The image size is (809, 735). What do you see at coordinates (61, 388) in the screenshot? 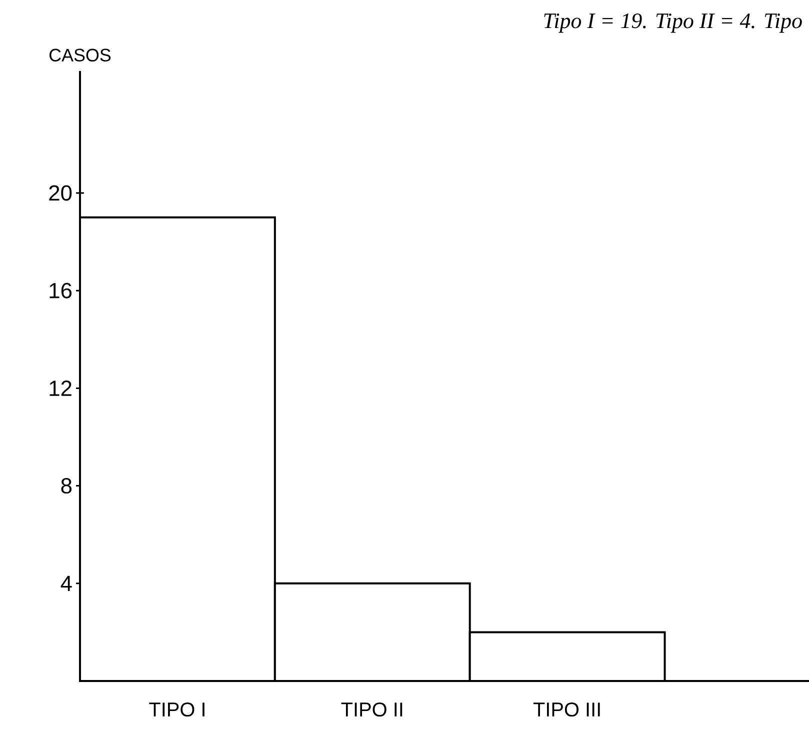
I see `y-tick-label: 12` at bounding box center [61, 388].